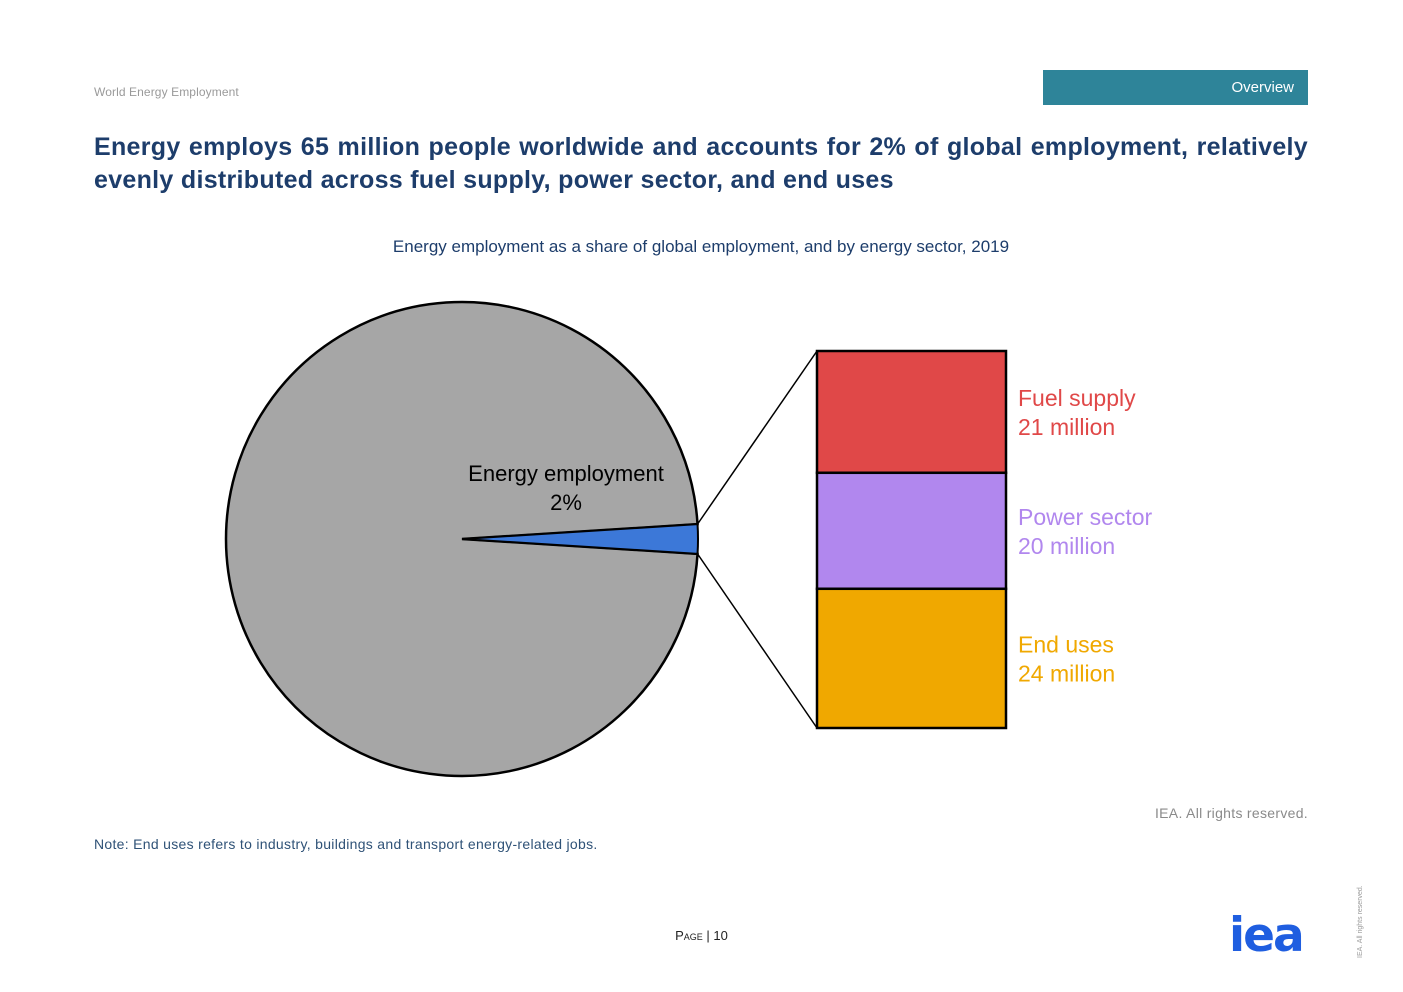  Describe the element at coordinates (1267, 935) in the screenshot. I see `iea-logo: iea` at that location.